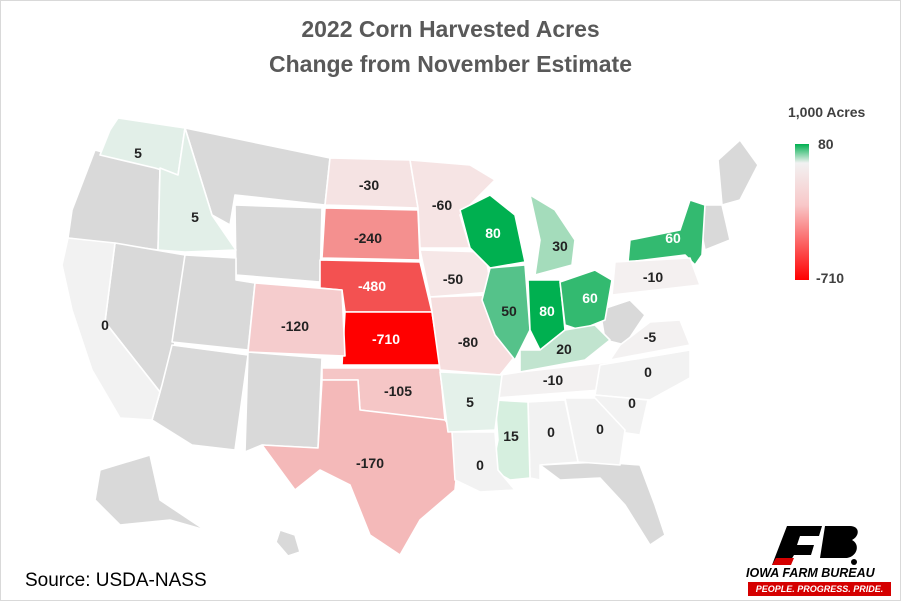 This screenshot has width=901, height=601. I want to click on state-ar, so click(471, 402).